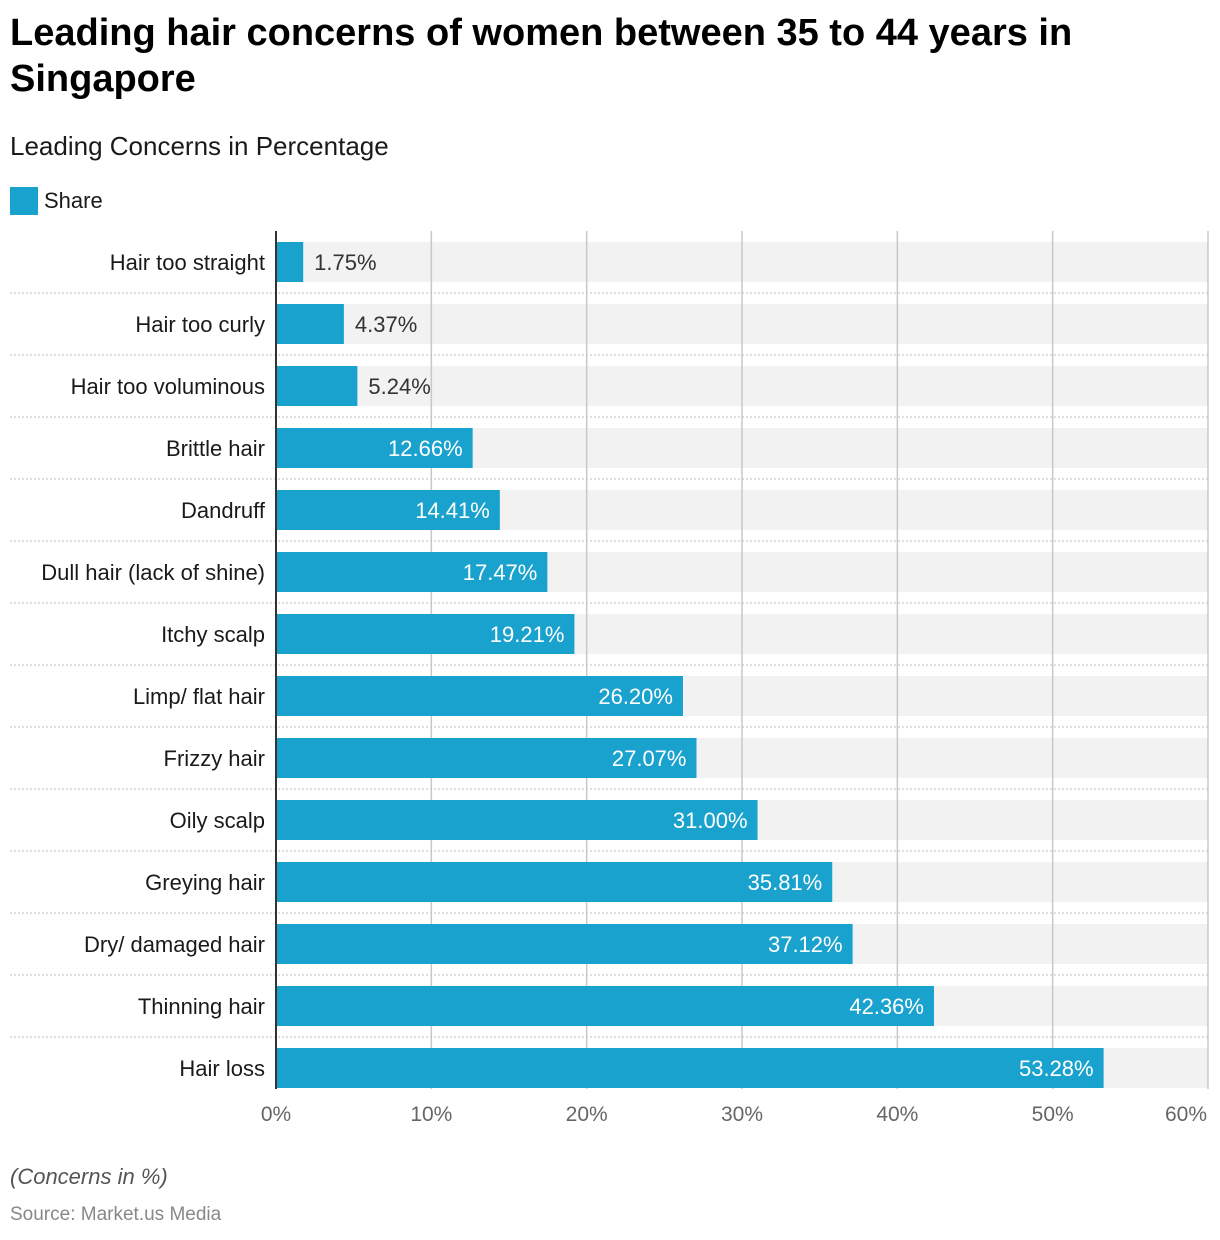 This screenshot has height=1240, width=1220. What do you see at coordinates (527, 634) in the screenshot?
I see `data-label: 19.21%` at bounding box center [527, 634].